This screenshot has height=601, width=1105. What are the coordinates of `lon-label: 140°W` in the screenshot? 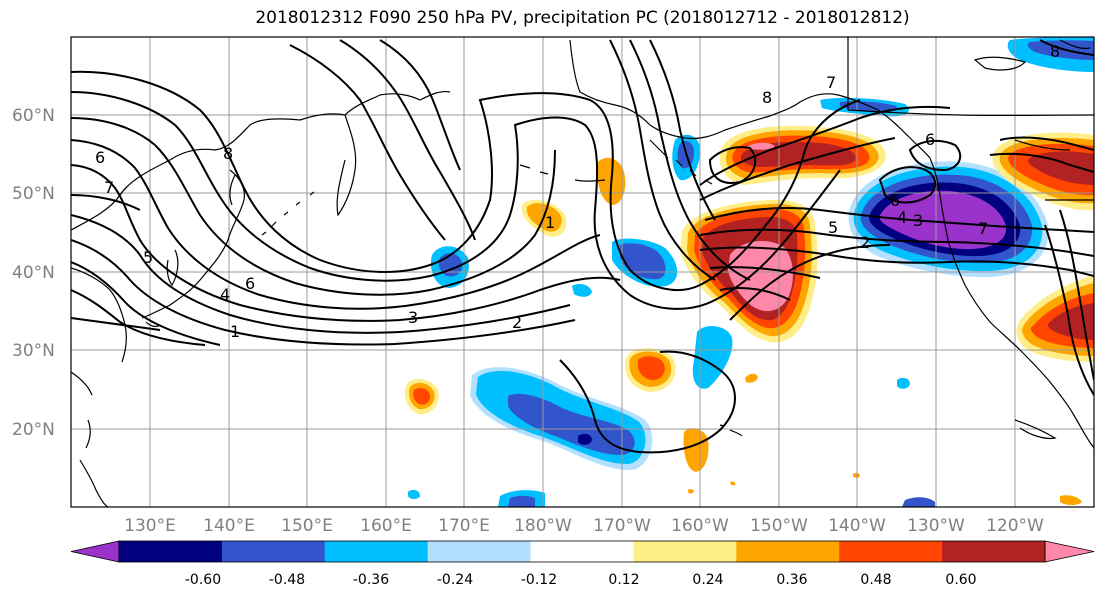 It's located at (857, 526).